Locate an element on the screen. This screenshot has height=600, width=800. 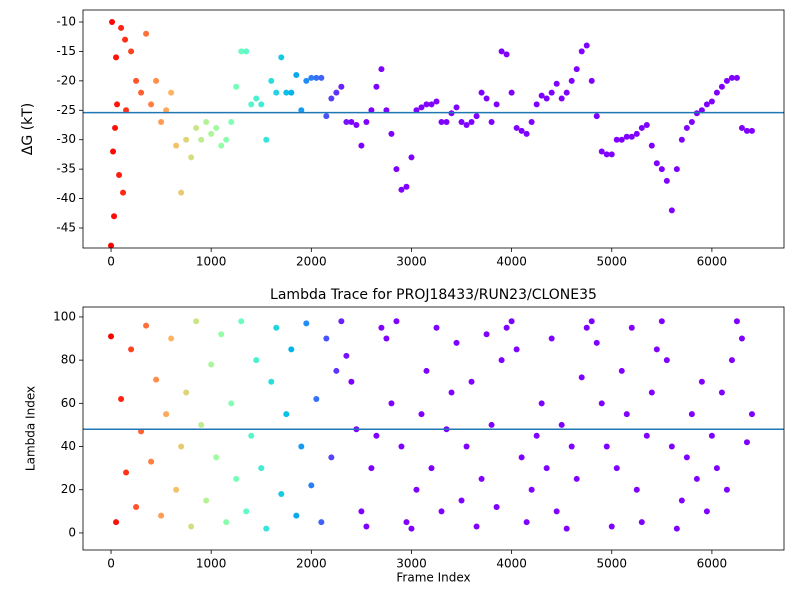
y-tick-label: 60 is located at coordinates (68, 403).